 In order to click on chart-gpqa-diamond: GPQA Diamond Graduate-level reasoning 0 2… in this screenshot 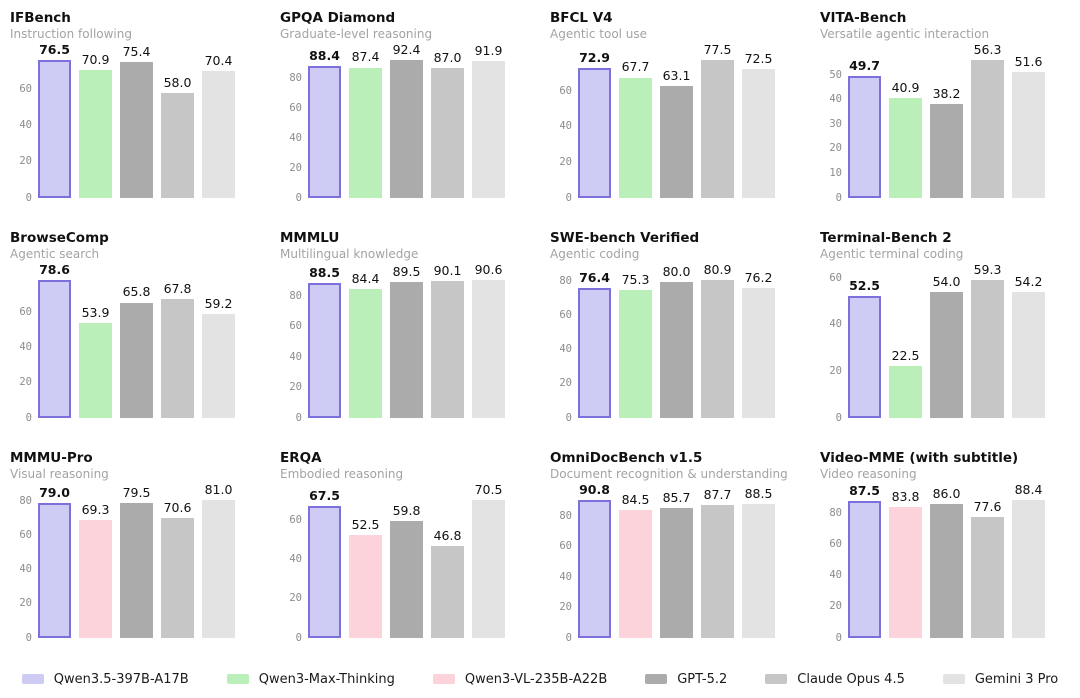, I will do `click(405, 110)`.